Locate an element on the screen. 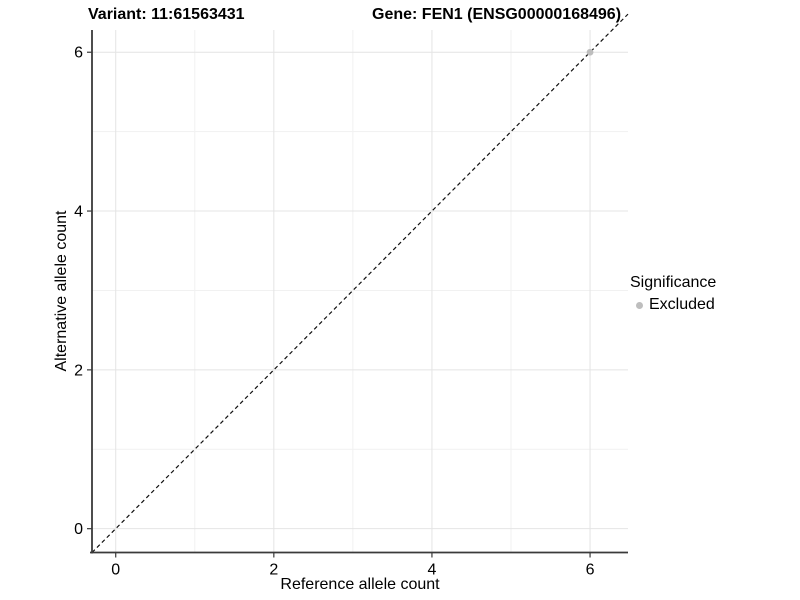 This screenshot has width=800, height=600. y-tick-label: 0 is located at coordinates (78, 529).